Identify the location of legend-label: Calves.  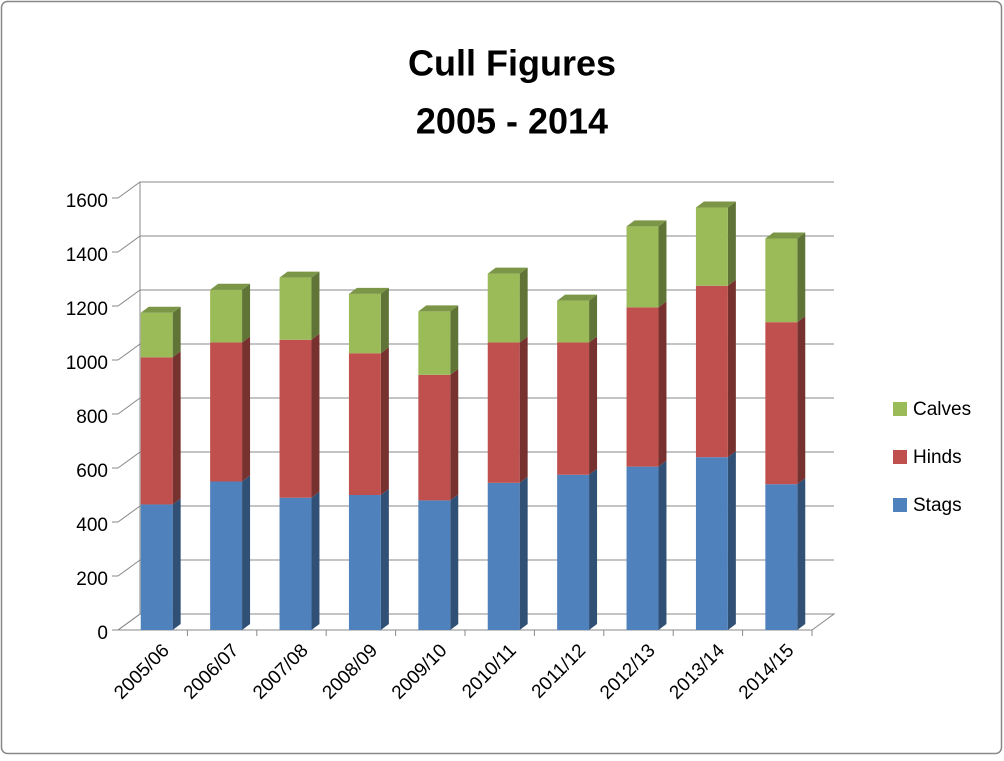
(942, 409).